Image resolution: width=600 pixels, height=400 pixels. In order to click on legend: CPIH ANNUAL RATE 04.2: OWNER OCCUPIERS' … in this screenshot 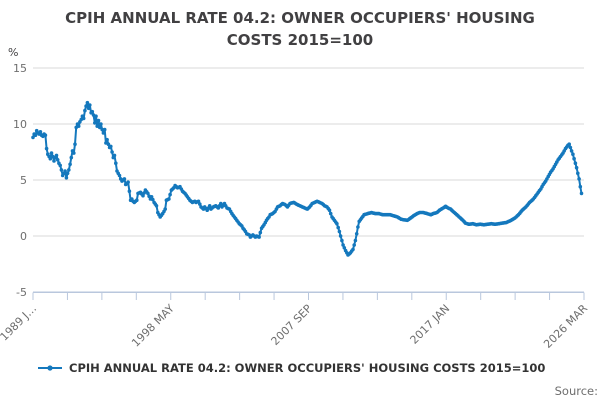, I will do `click(291, 368)`.